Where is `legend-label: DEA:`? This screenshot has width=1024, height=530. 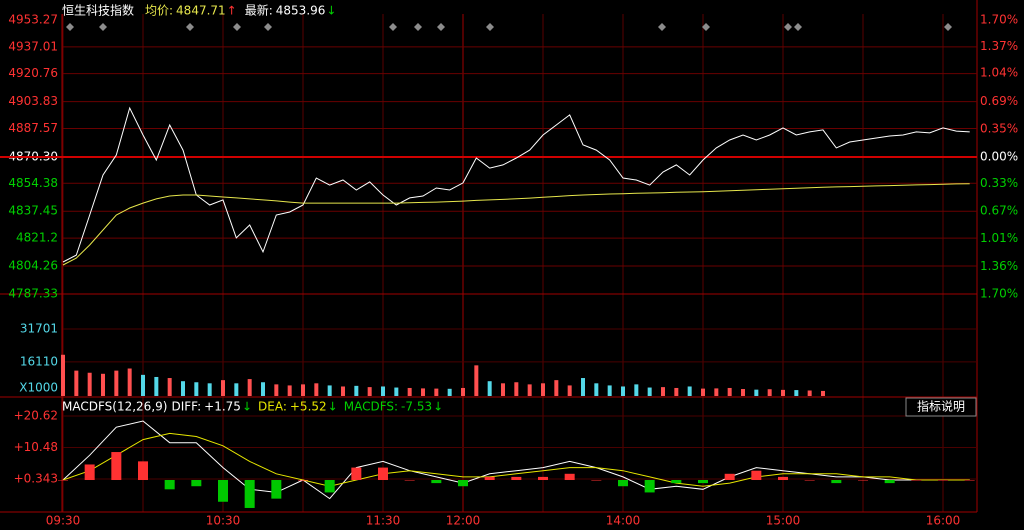
legend-label: DEA: is located at coordinates (272, 407).